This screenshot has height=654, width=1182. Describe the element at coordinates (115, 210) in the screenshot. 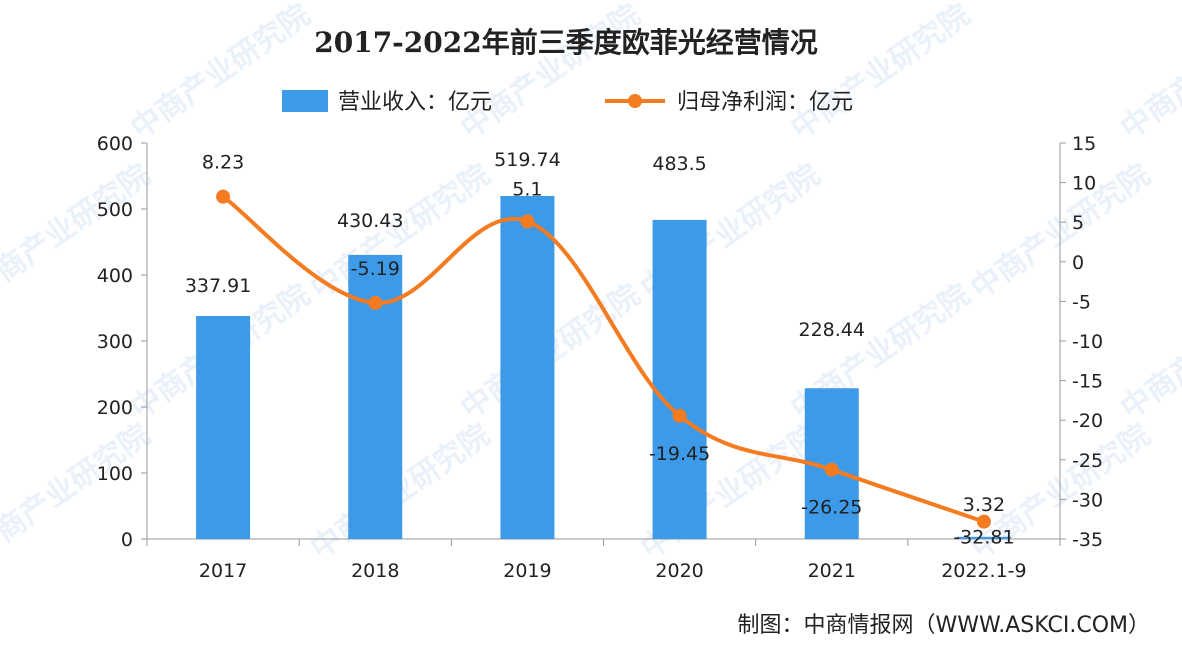

I see `y-left-tick-label: 500` at that location.